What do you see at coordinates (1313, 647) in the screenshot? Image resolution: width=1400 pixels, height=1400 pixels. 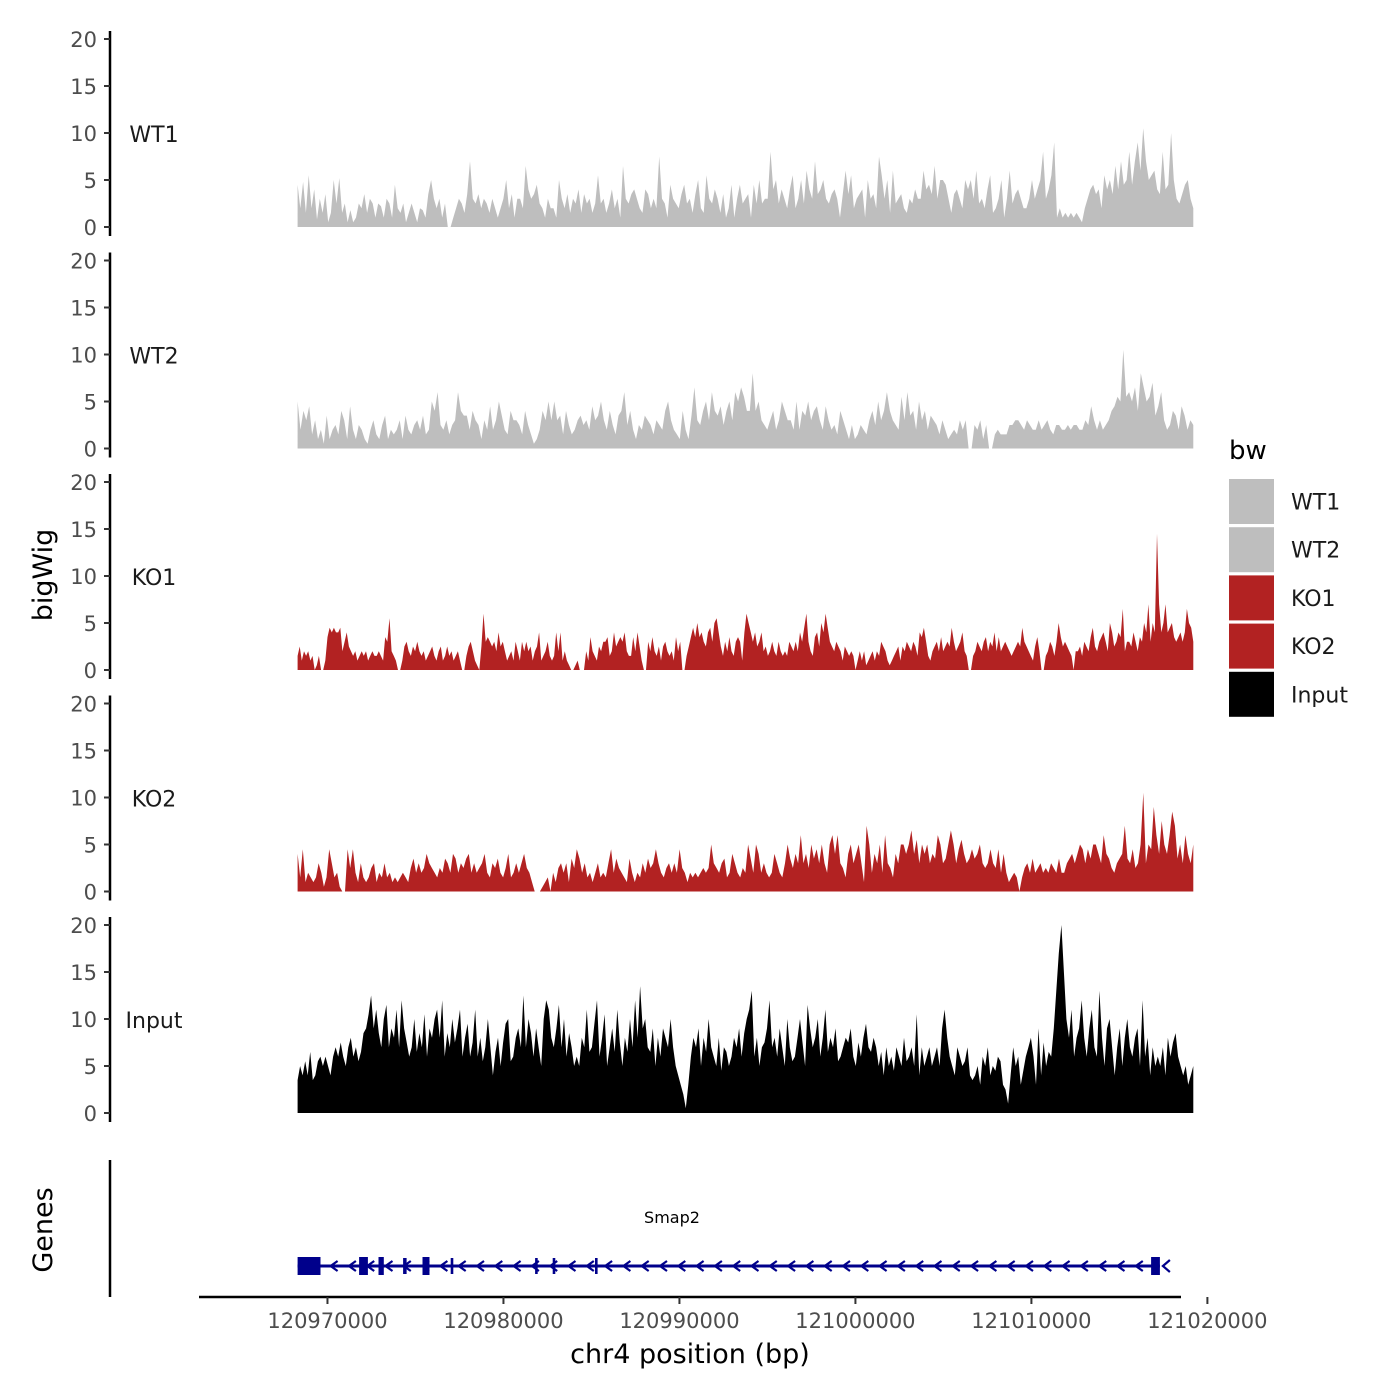 I see `legend-label-ko2: KO2` at bounding box center [1313, 647].